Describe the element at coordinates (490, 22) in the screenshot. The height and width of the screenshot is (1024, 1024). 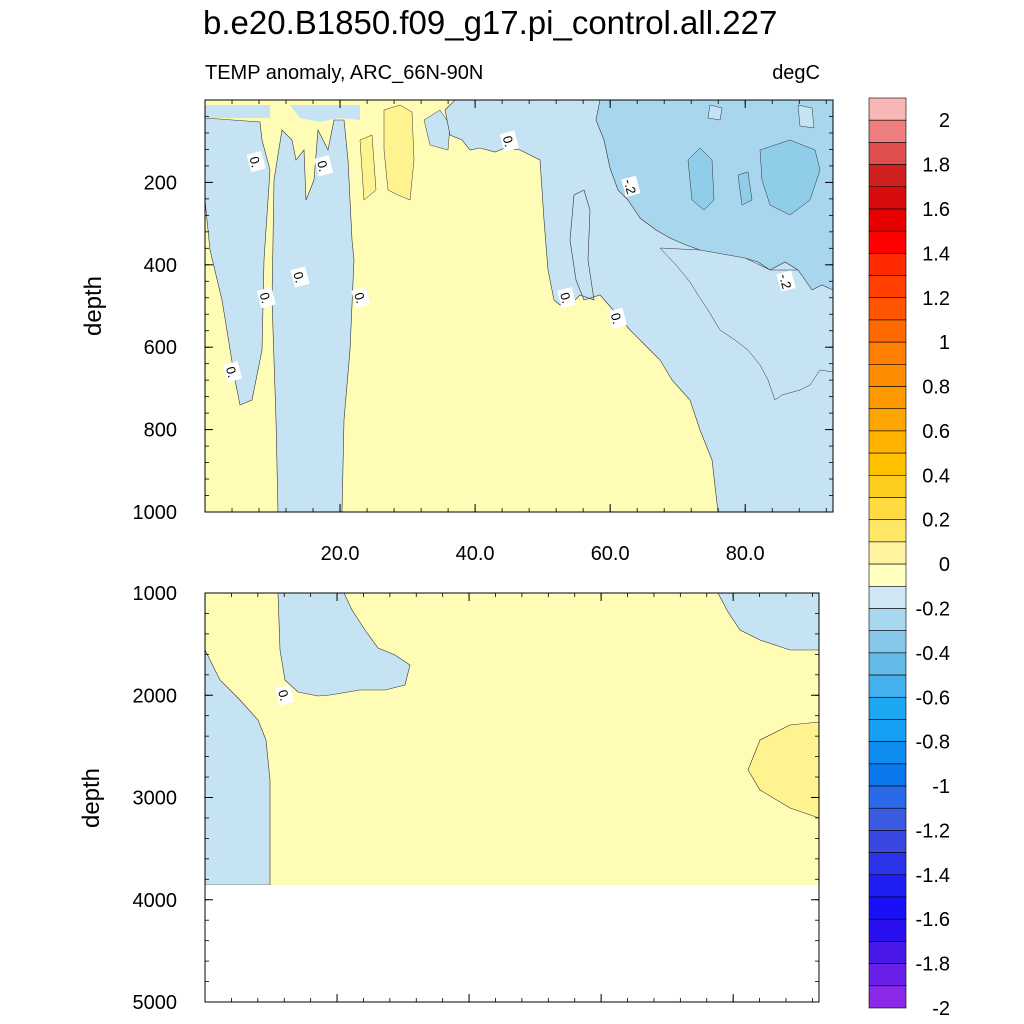
I see `chart-title: b.e20.B1850.f09_g17.pi_control.all.227` at that location.